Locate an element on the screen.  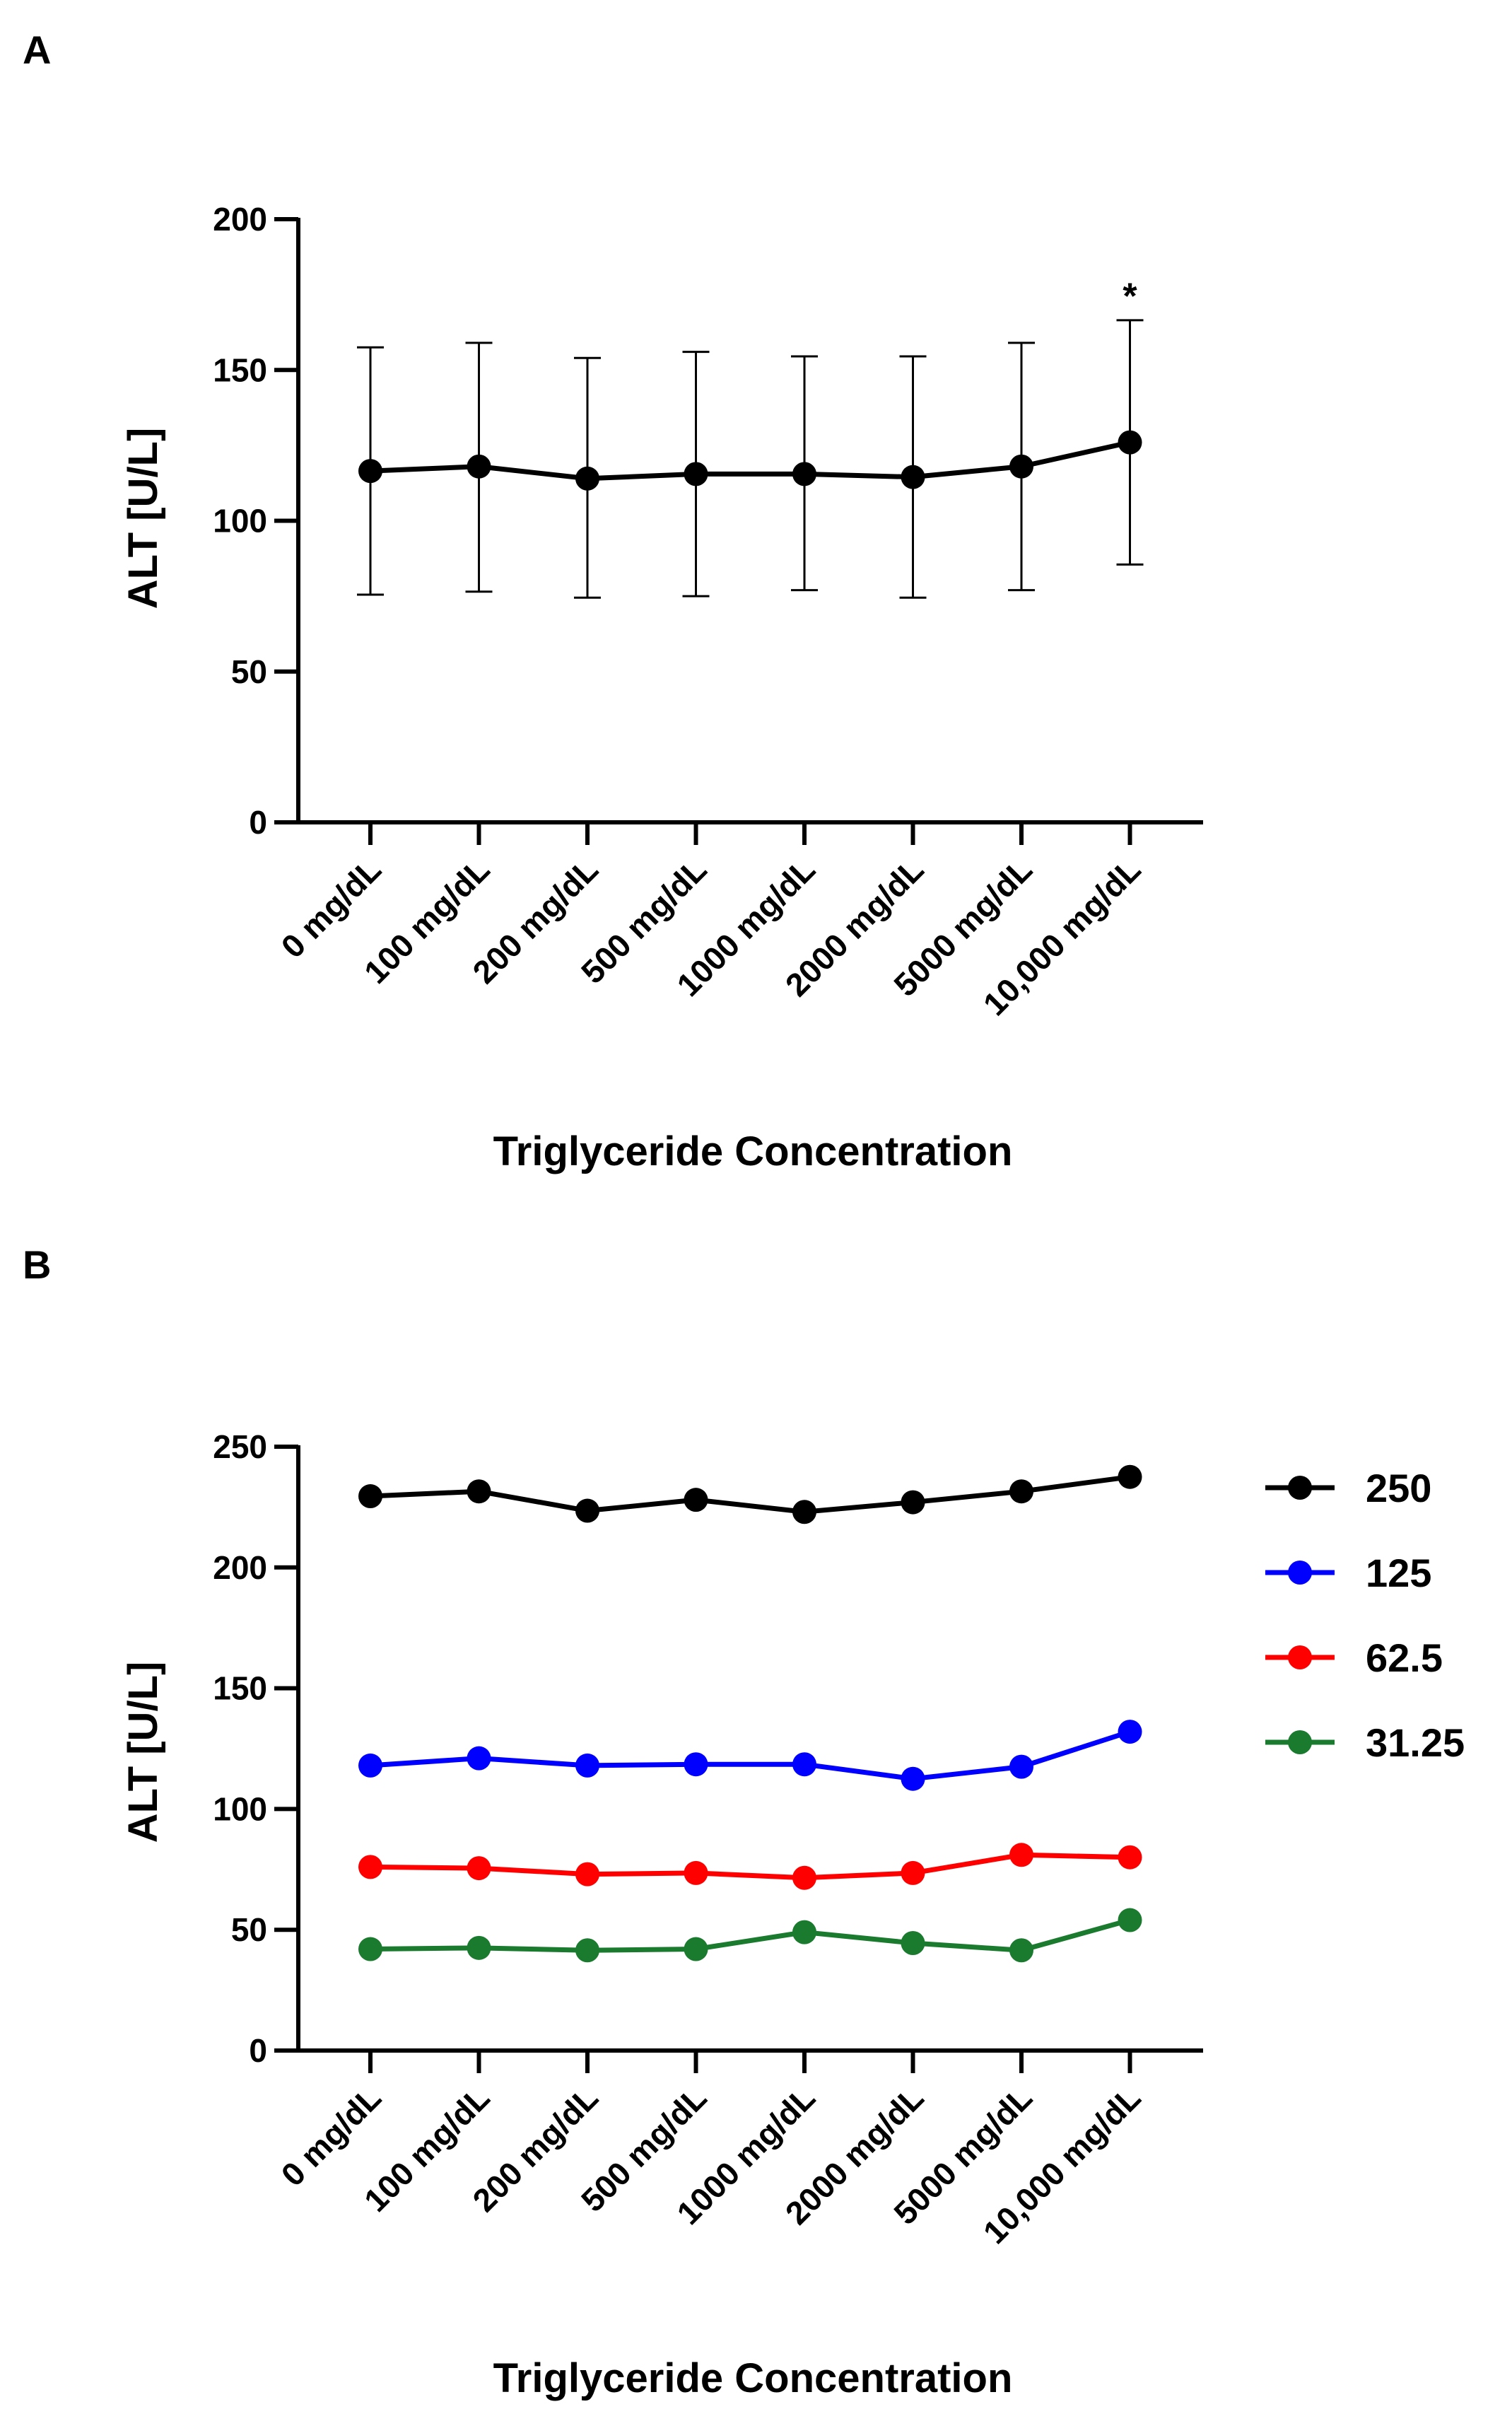
legend-label: 250 is located at coordinates (1398, 1488).